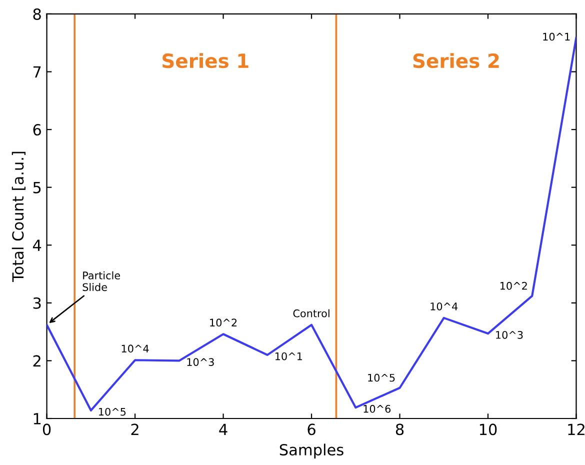 The height and width of the screenshot is (465, 585). What do you see at coordinates (223, 429) in the screenshot?
I see `x-tick-label: 4` at bounding box center [223, 429].